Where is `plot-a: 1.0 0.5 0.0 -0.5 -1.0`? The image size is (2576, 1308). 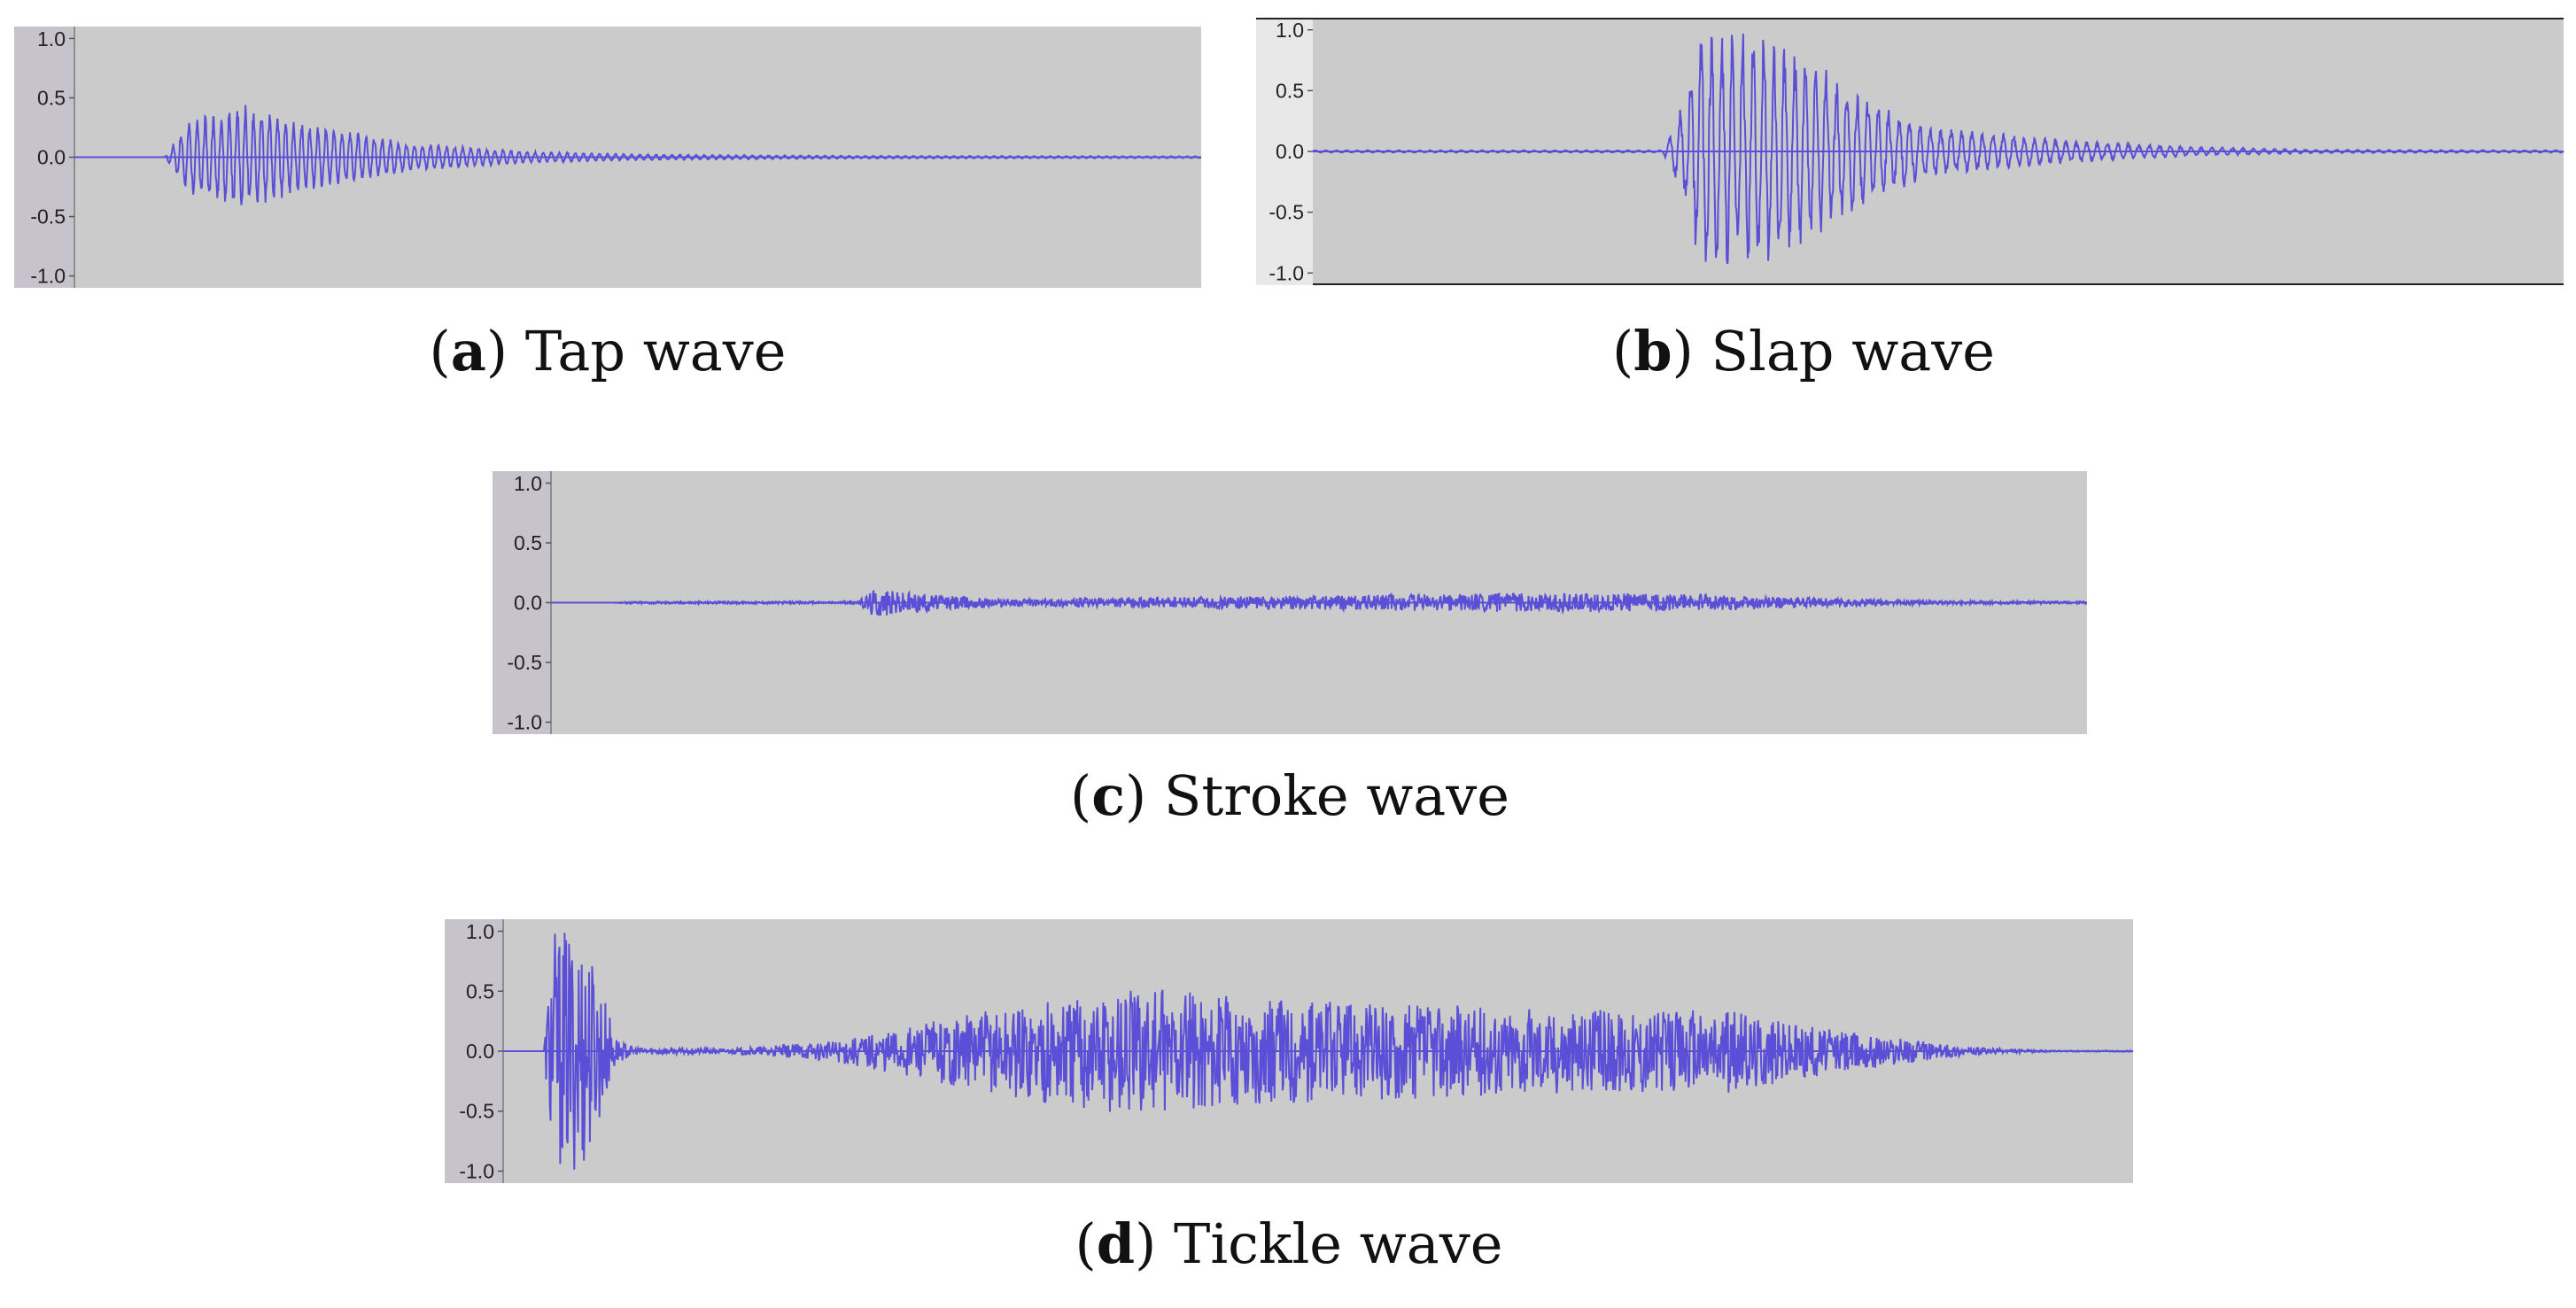
plot-a: 1.0 0.5 0.0 -0.5 -1.0 is located at coordinates (608, 158).